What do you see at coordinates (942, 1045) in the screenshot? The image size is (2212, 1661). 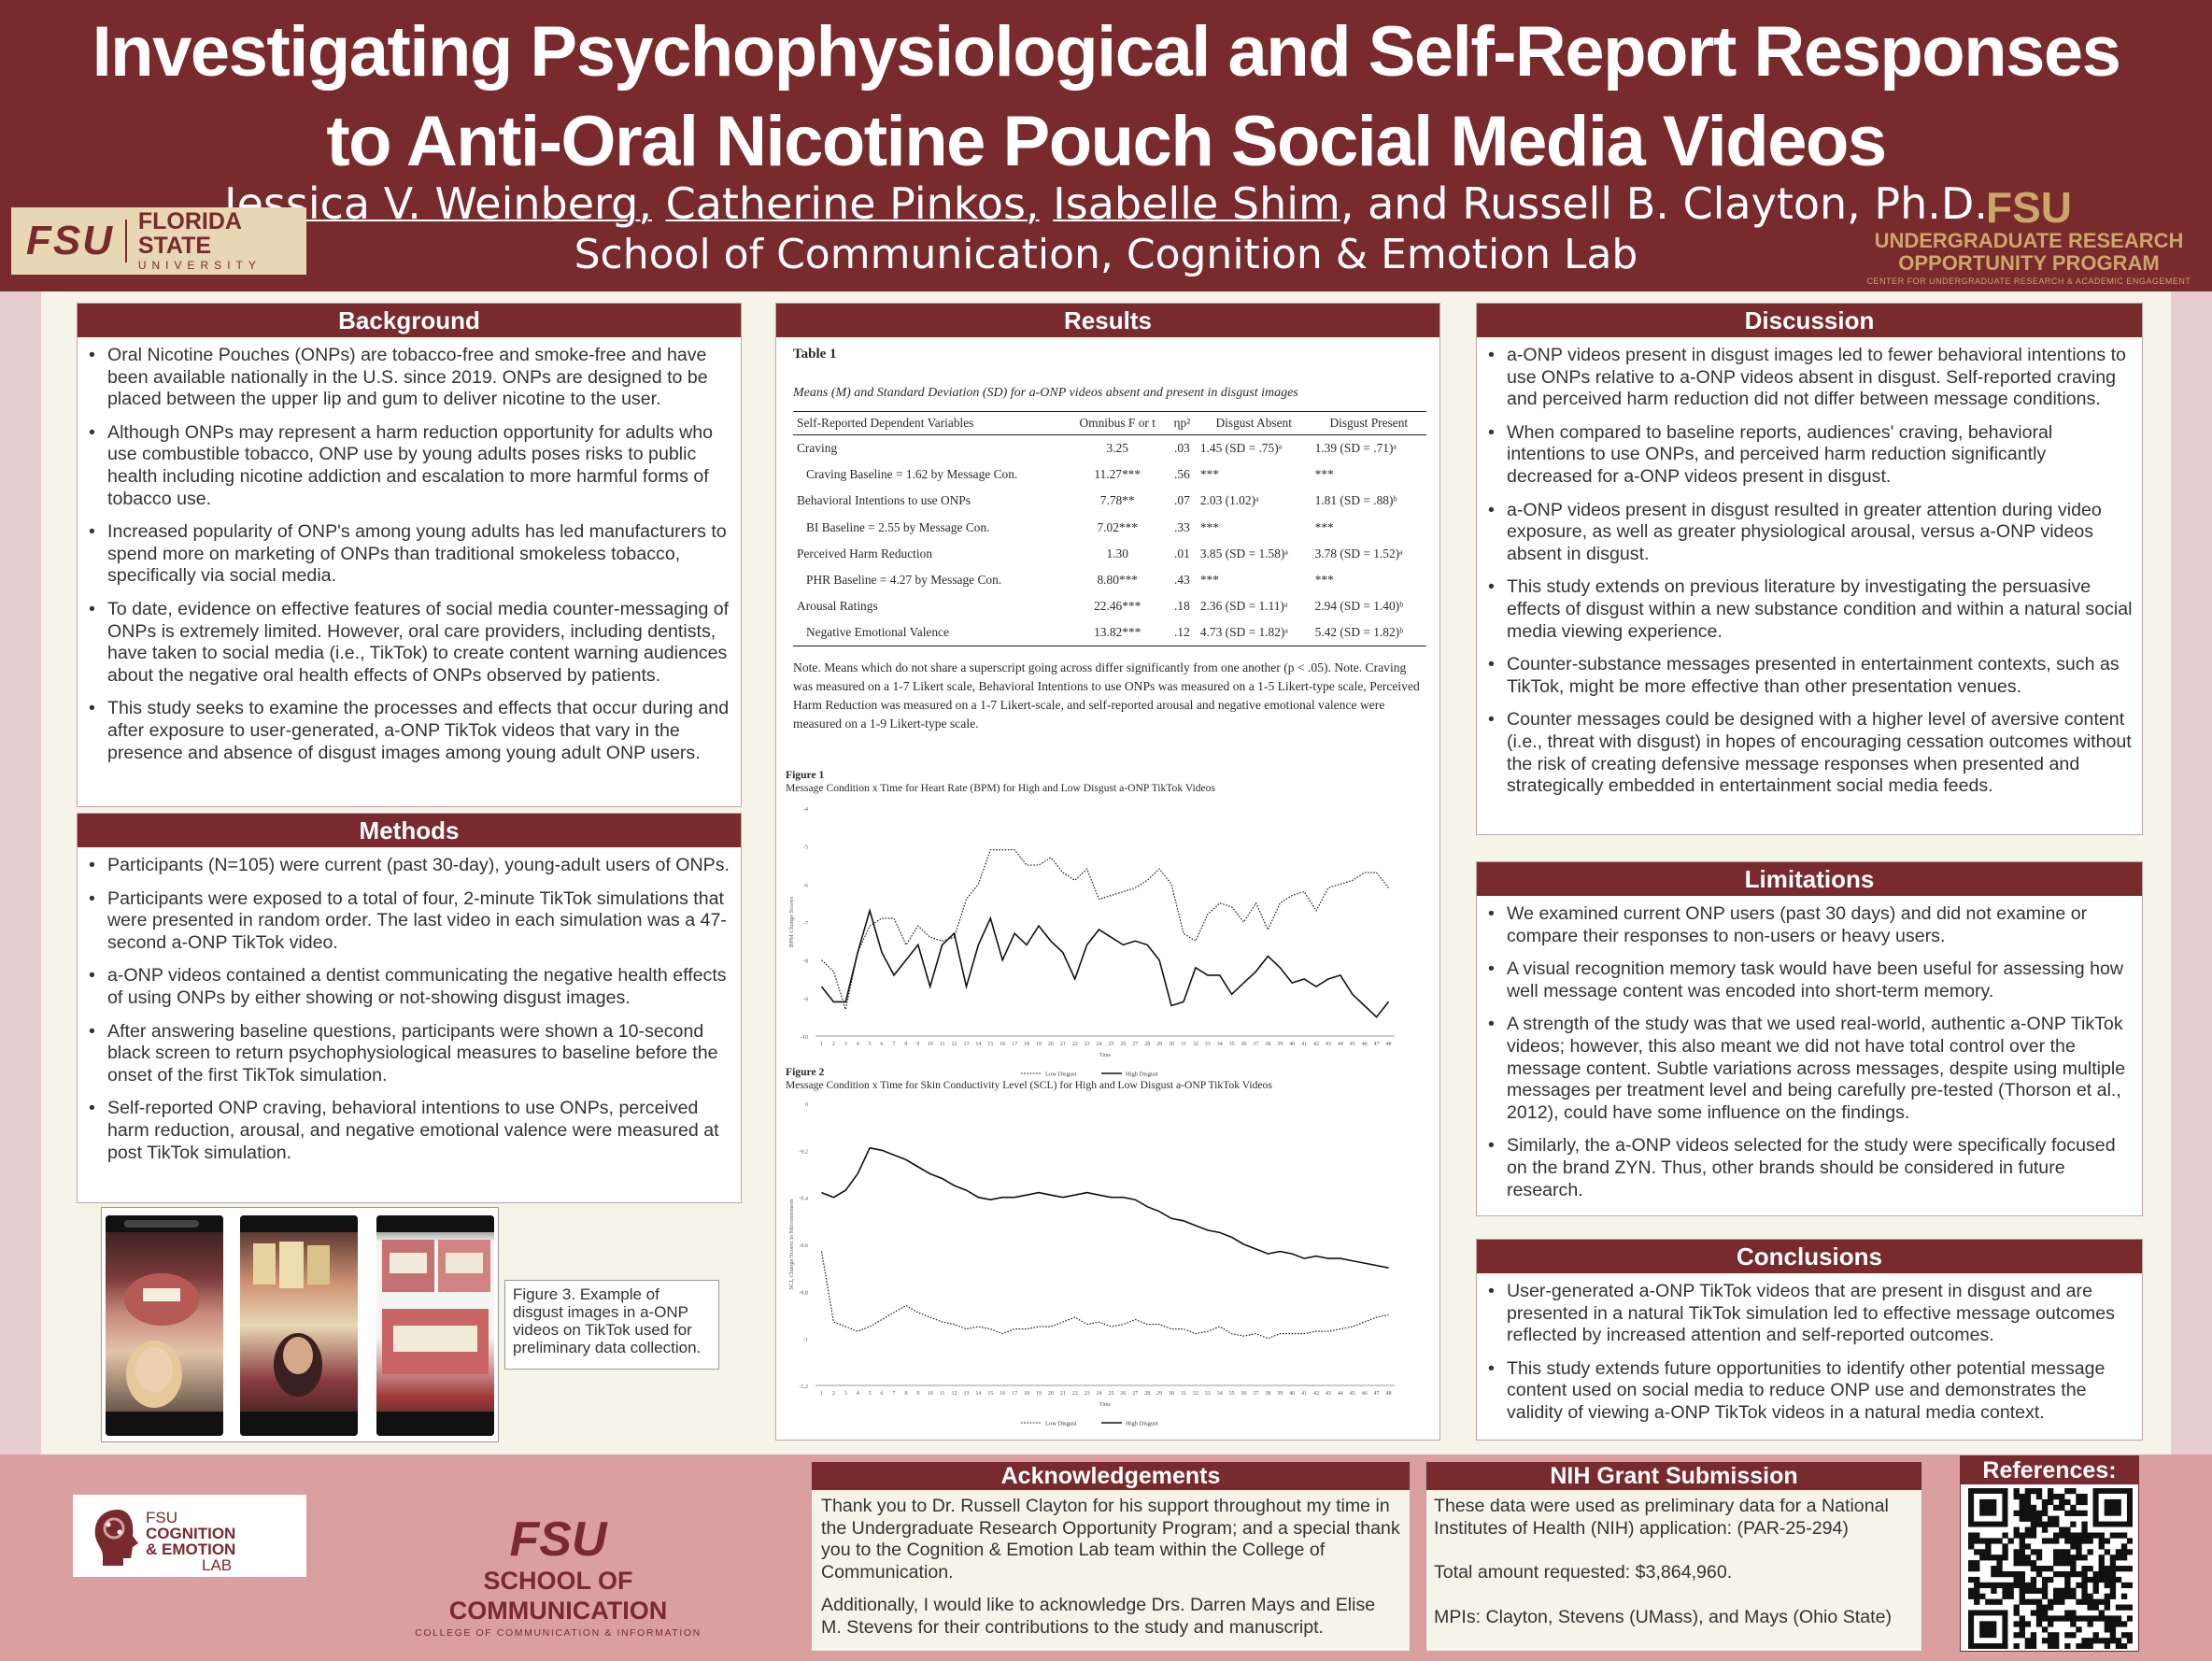 I see `x-tick-label: 11` at bounding box center [942, 1045].